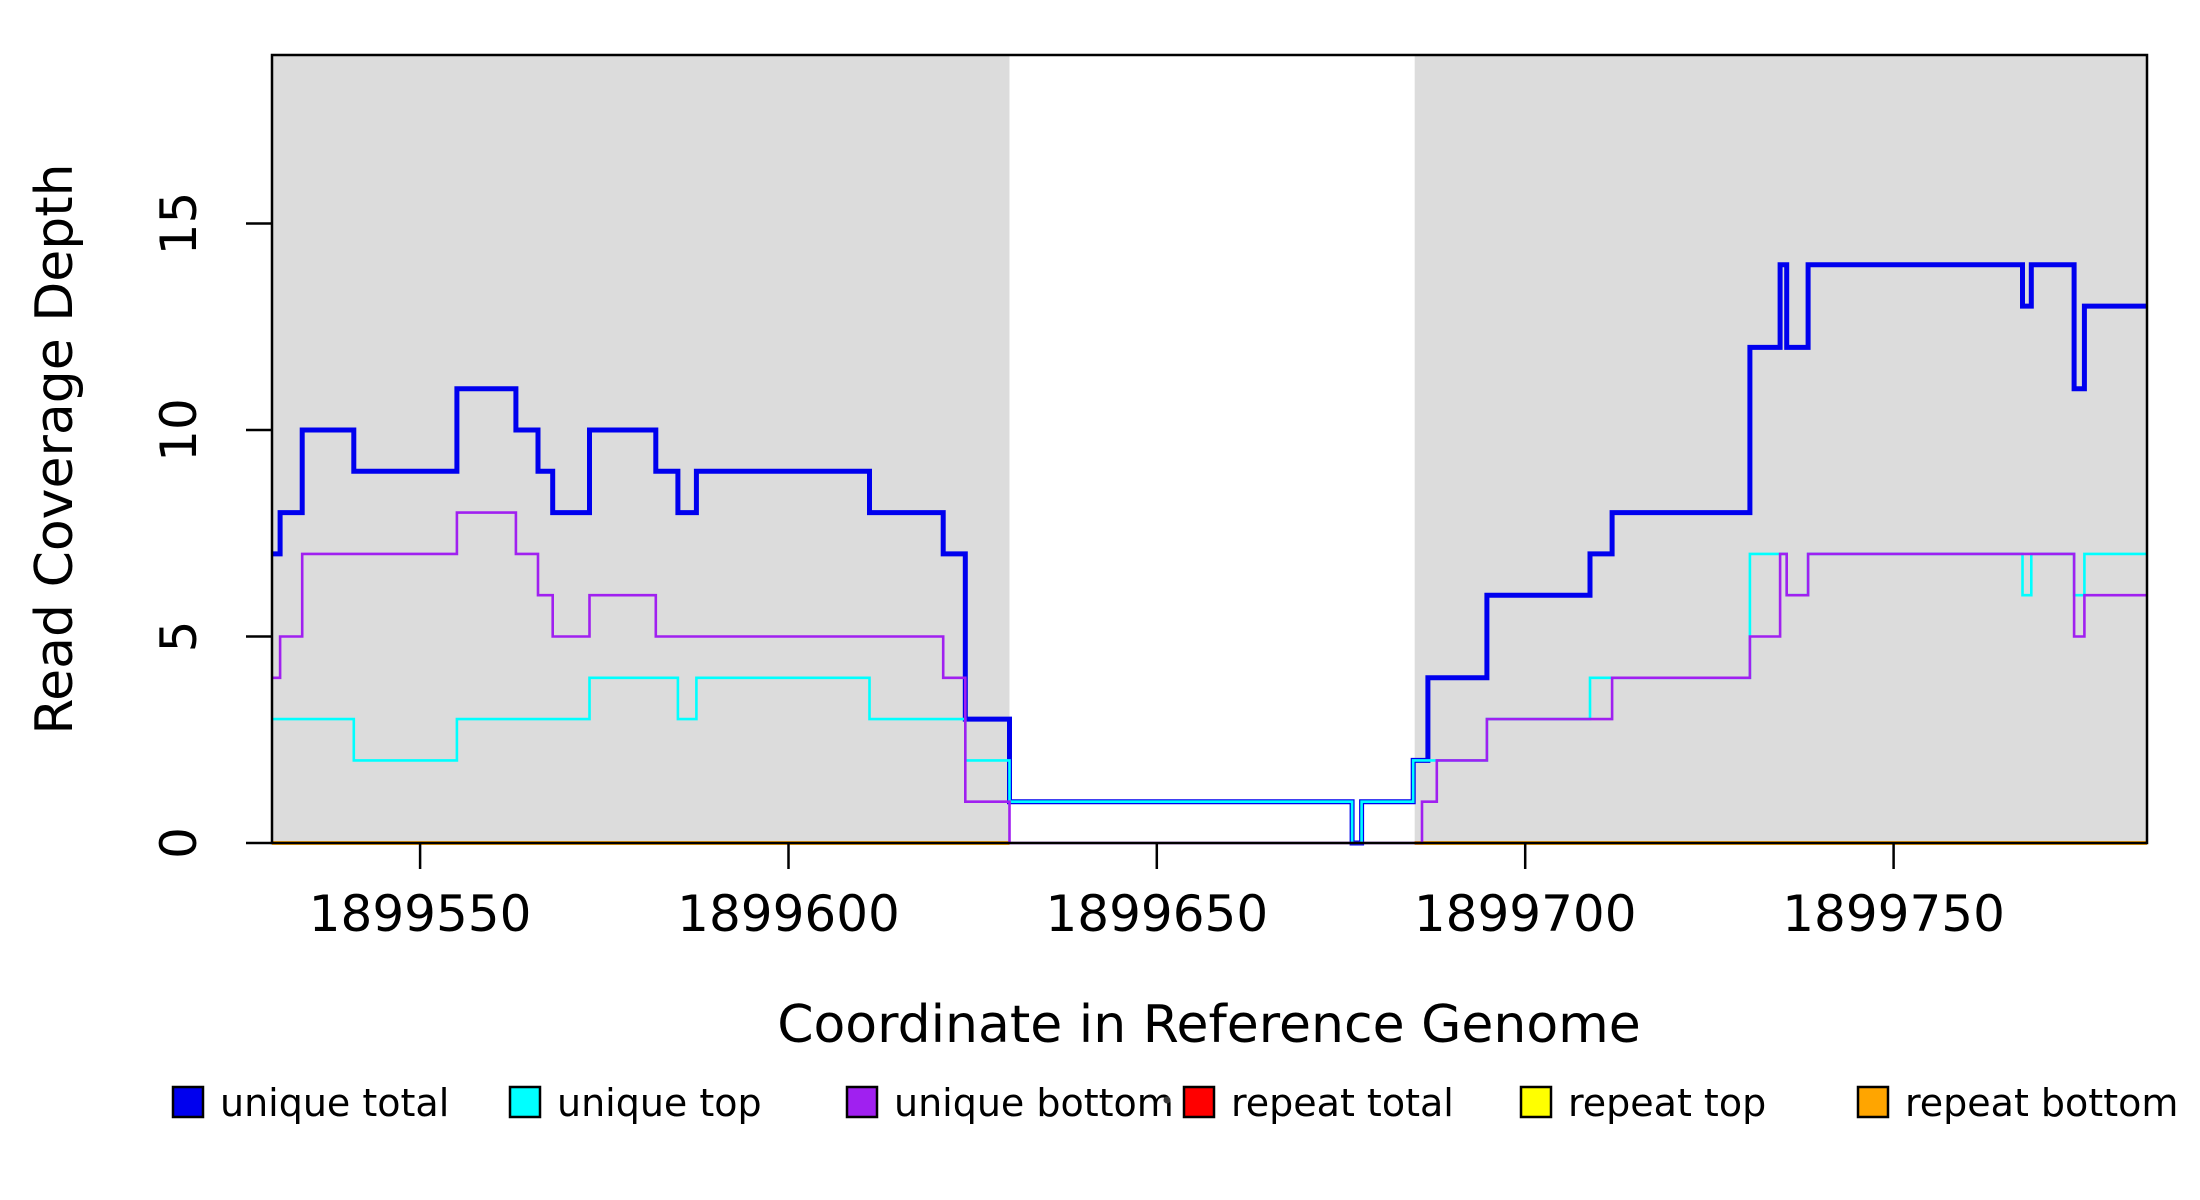  What do you see at coordinates (1536, 1102) in the screenshot?
I see `repeat-top-swatch` at bounding box center [1536, 1102].